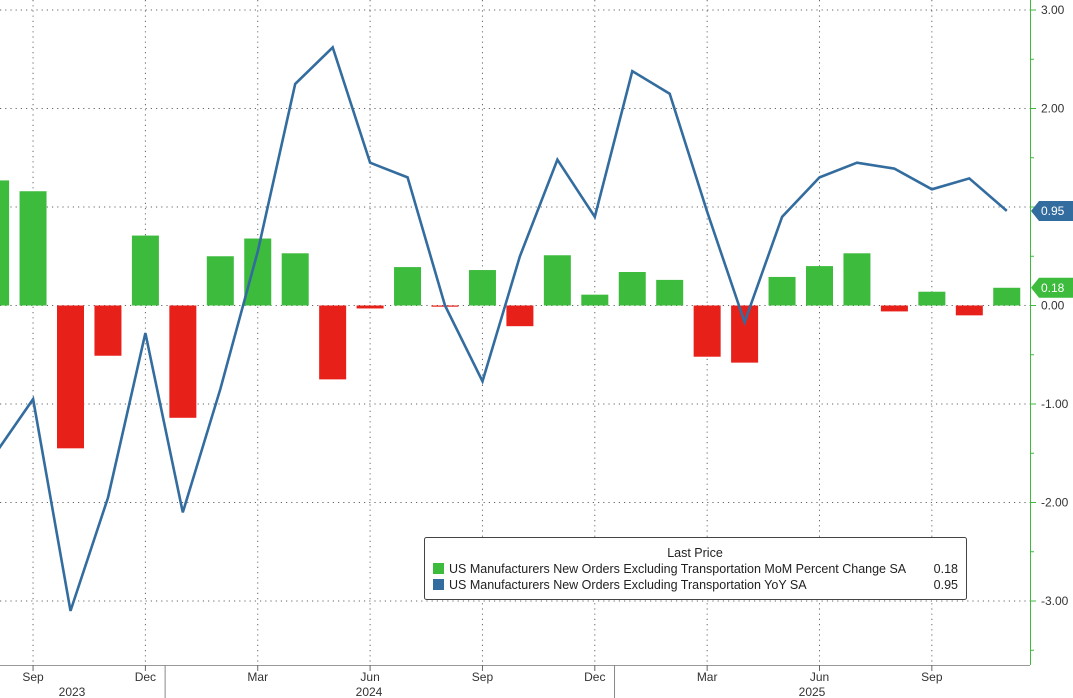 The image size is (1073, 698). What do you see at coordinates (1055, 404) in the screenshot?
I see `y-tick-label: -1.00` at bounding box center [1055, 404].